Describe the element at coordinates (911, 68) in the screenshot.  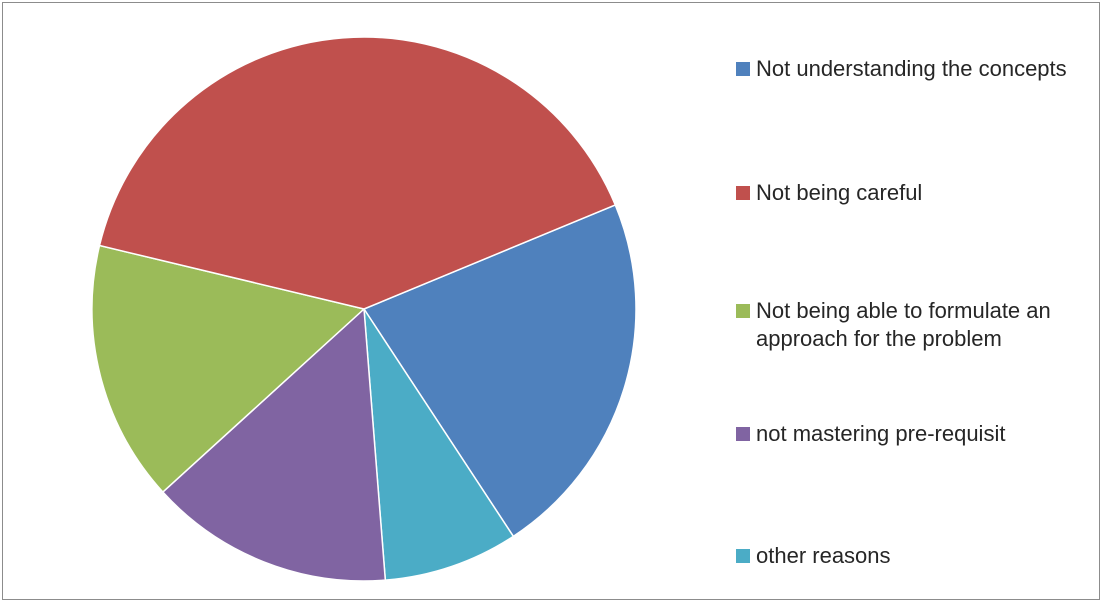
I see `legend-label: Not understanding the concepts` at that location.